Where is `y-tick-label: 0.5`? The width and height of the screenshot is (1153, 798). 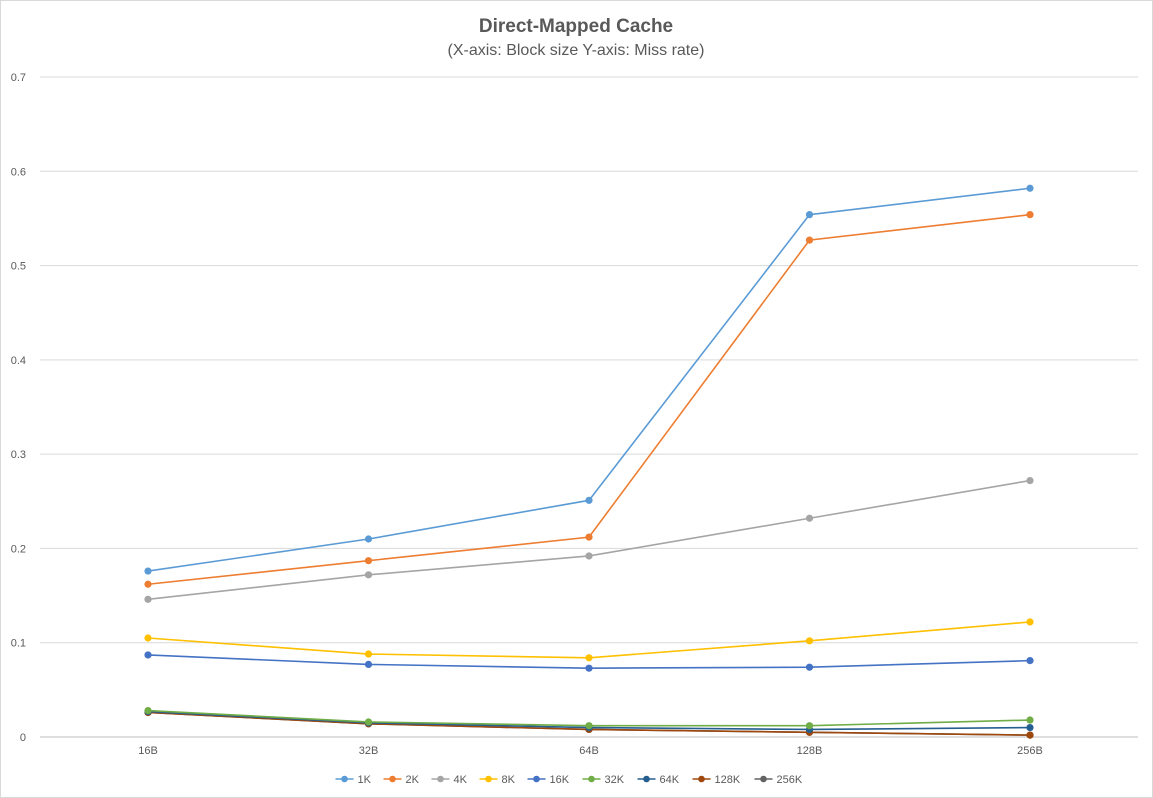 y-tick-label: 0.5 is located at coordinates (18, 267).